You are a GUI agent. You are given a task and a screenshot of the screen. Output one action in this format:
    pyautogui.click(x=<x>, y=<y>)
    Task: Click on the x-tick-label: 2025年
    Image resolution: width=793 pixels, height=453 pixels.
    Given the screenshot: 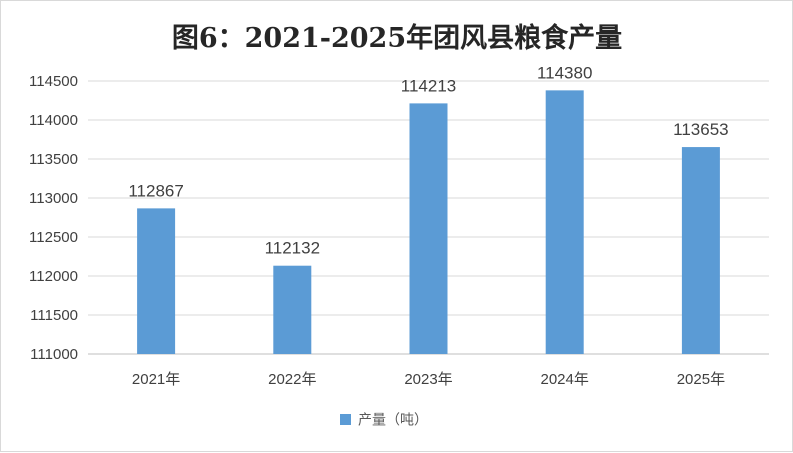 What is the action you would take?
    pyautogui.click(x=701, y=379)
    